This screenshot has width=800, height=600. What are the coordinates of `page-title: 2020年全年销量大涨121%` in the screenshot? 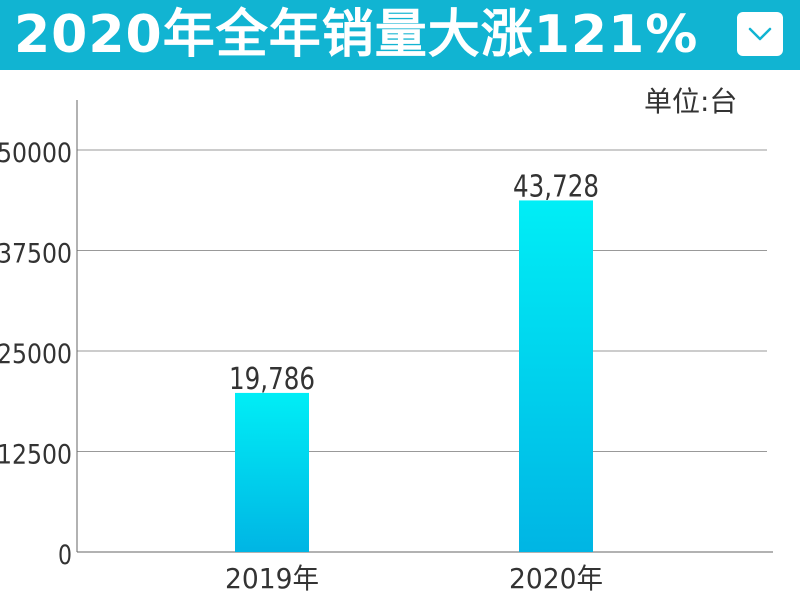 It's located at (356, 35).